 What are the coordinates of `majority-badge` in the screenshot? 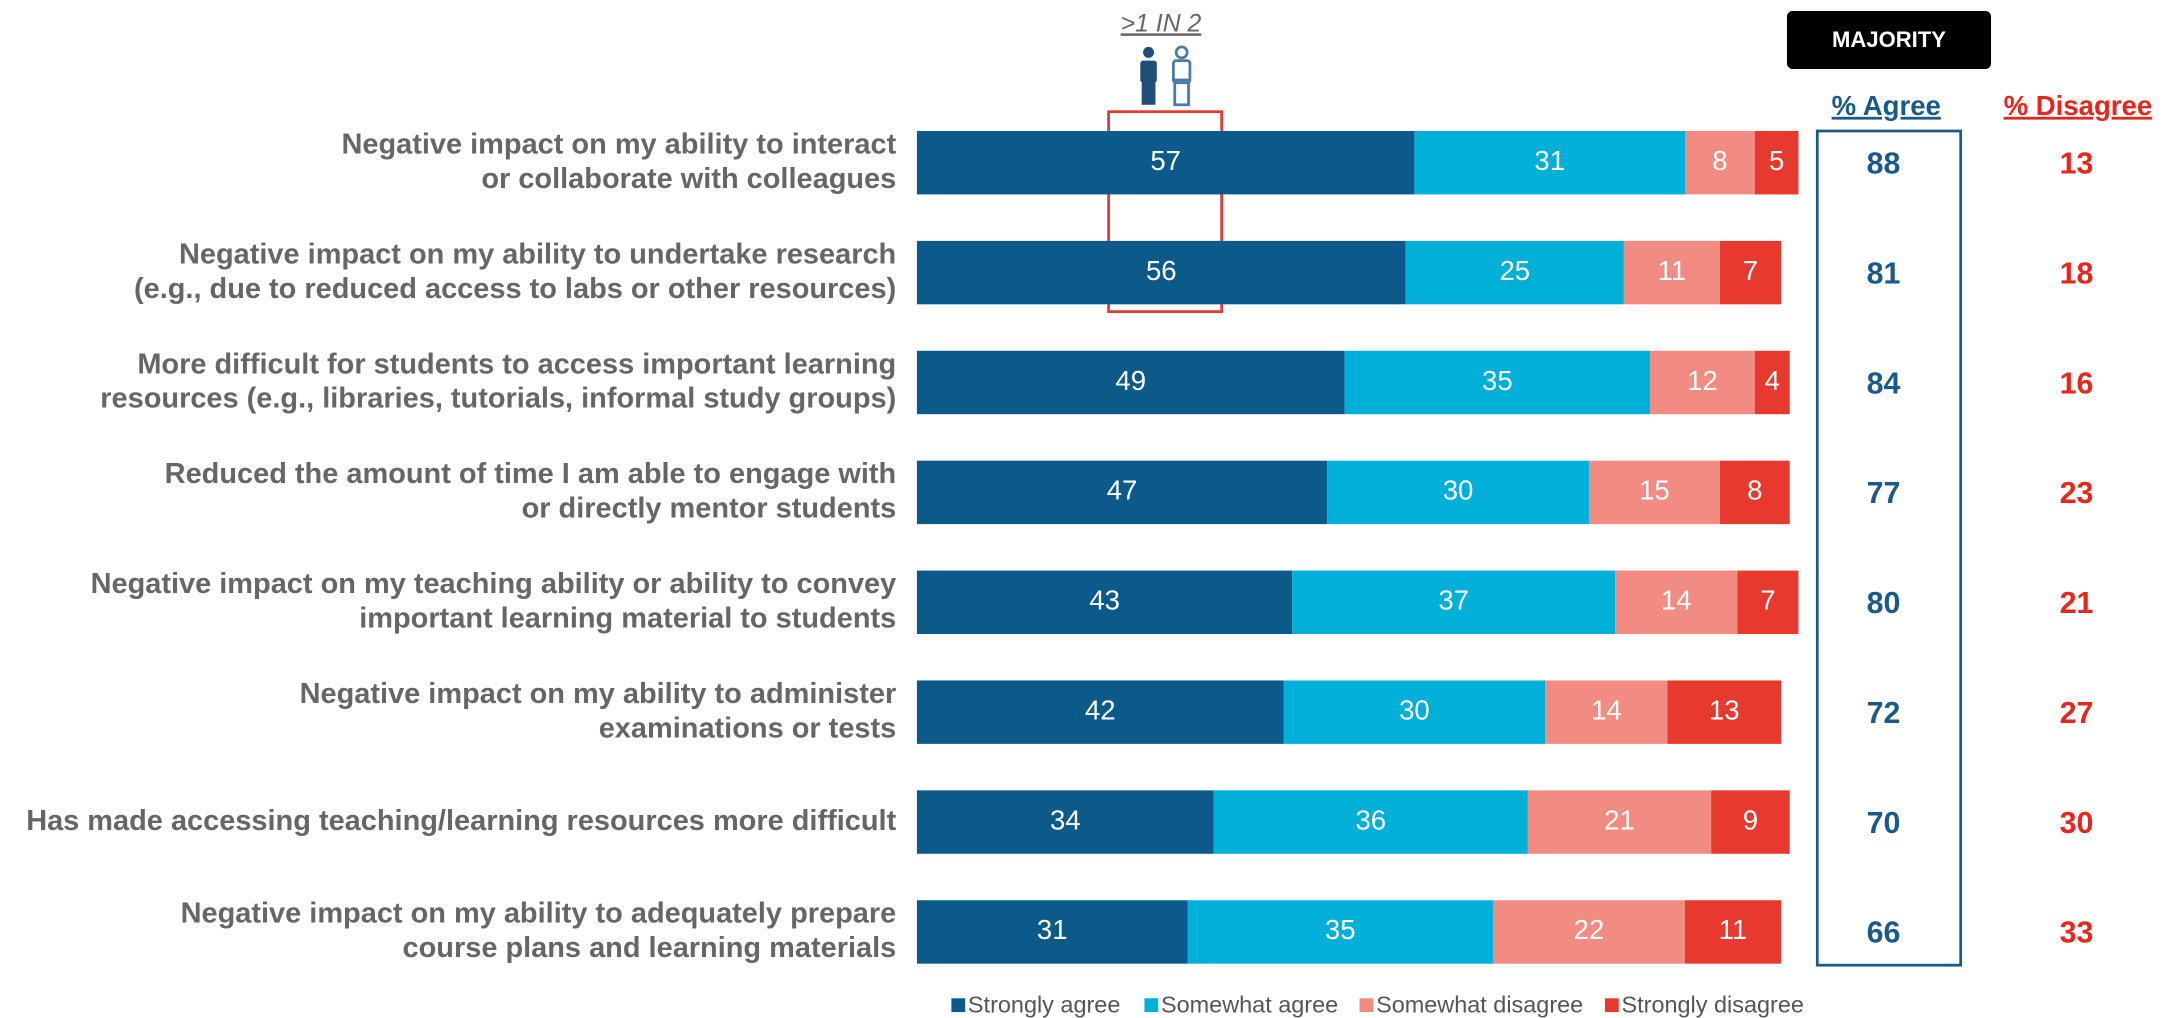 It's located at (1889, 40).